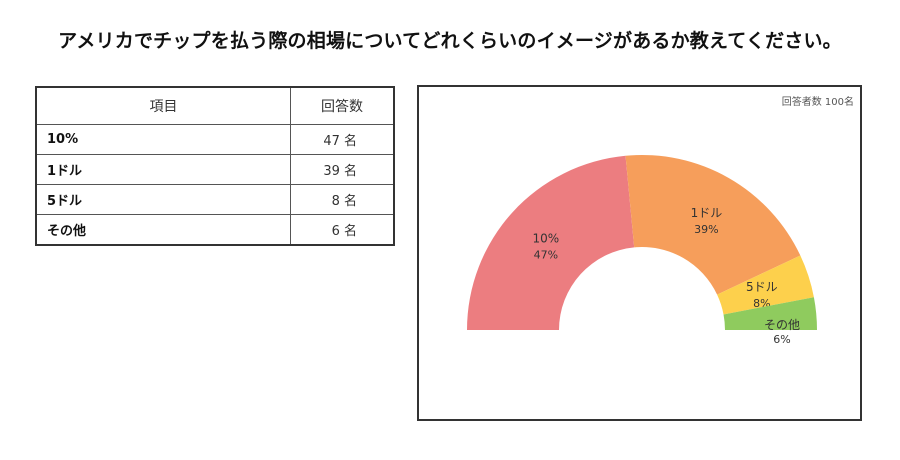 The height and width of the screenshot is (460, 900). What do you see at coordinates (707, 213) in the screenshot?
I see `slice-label: 1ドル` at bounding box center [707, 213].